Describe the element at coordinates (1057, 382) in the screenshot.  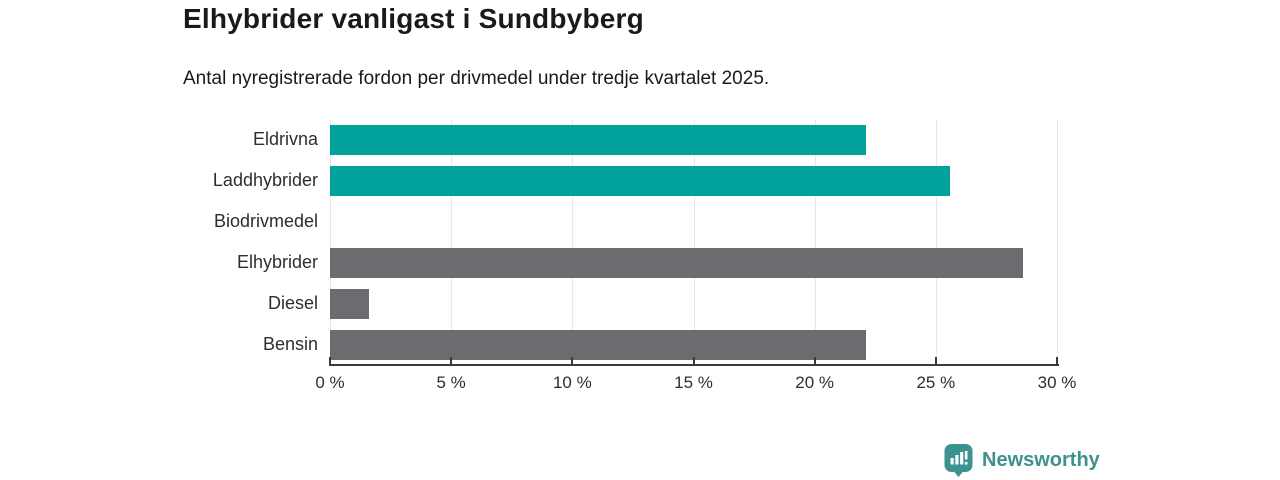
I see `x-axis-tick-label-30: 30 %` at that location.